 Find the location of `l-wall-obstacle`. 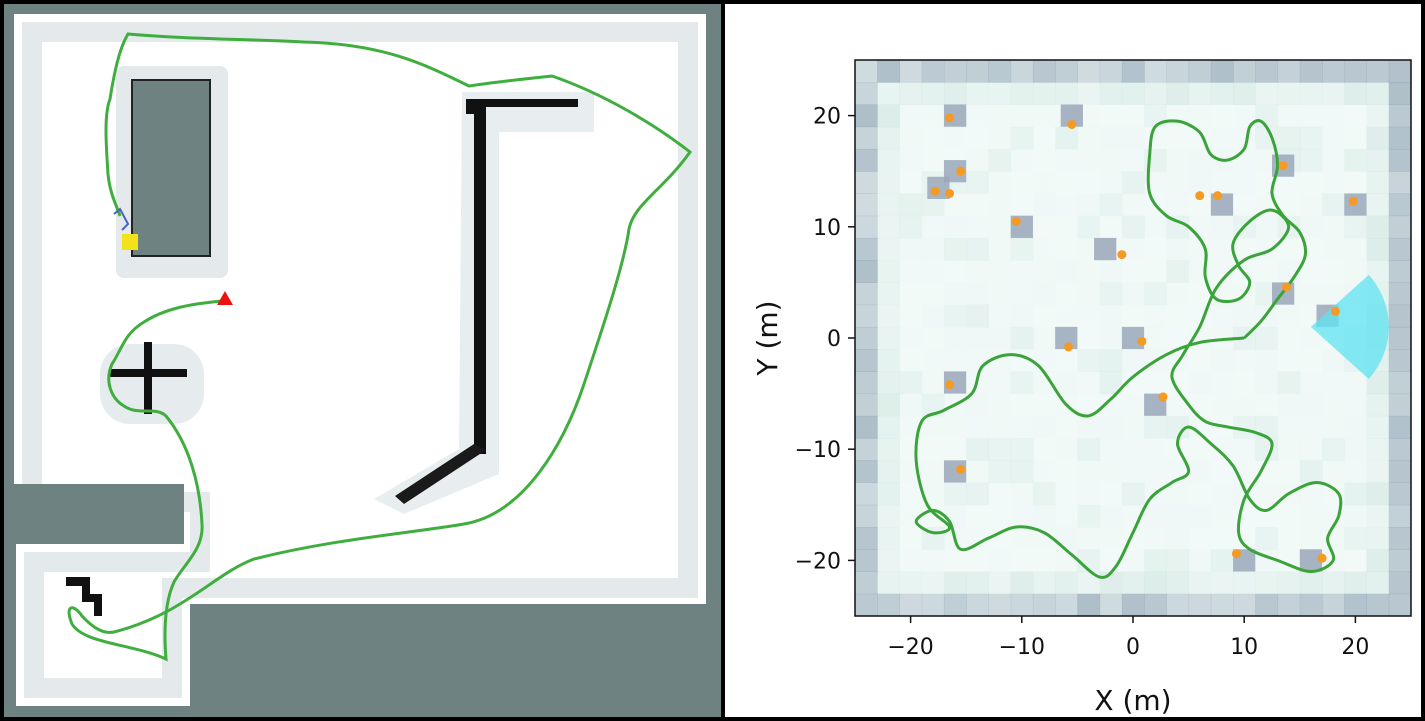

l-wall-obstacle is located at coordinates (522, 276).